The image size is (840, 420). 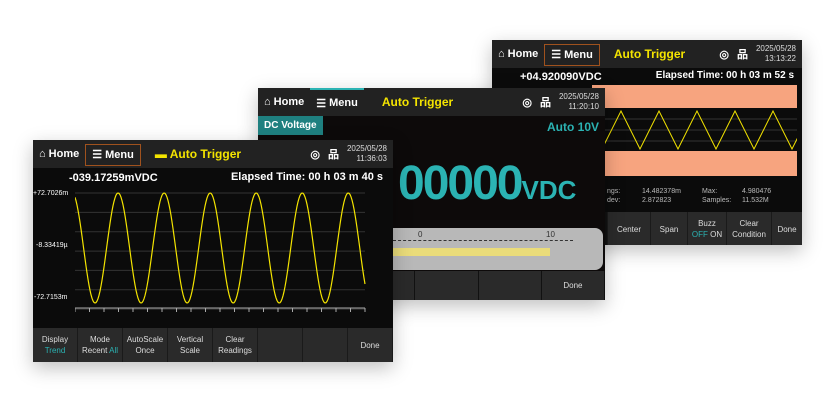 I want to click on stat-value: 14.482378m, so click(x=661, y=191).